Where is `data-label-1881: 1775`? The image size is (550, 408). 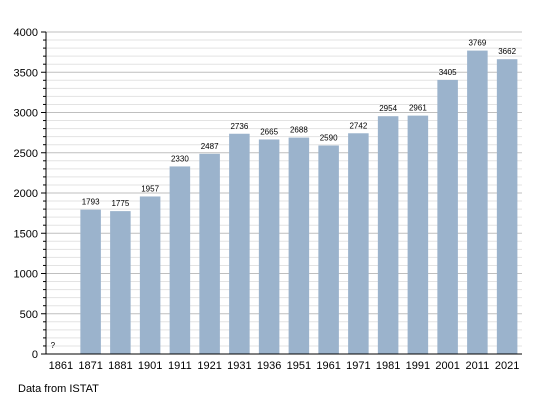
data-label-1881: 1775 is located at coordinates (120, 203).